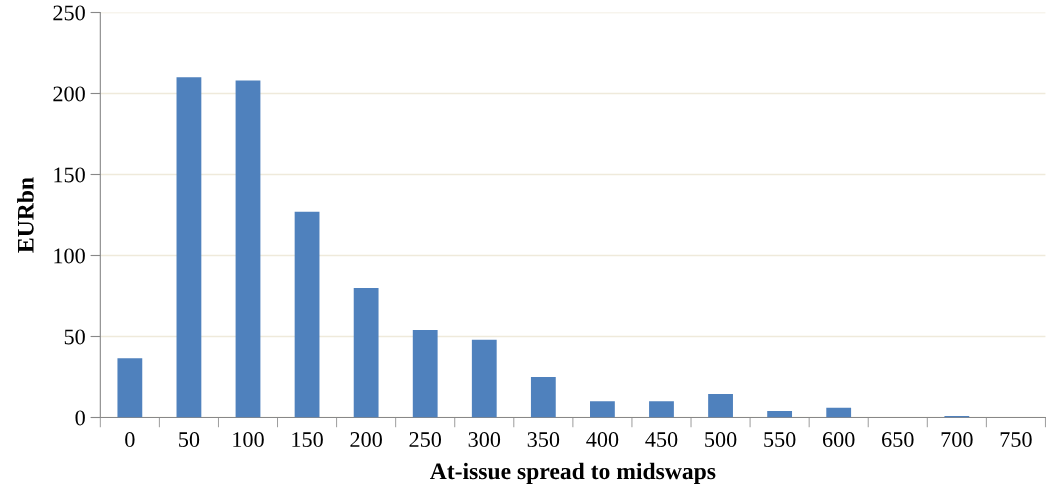  What do you see at coordinates (543, 440) in the screenshot?
I see `x-tick-label: 350` at bounding box center [543, 440].